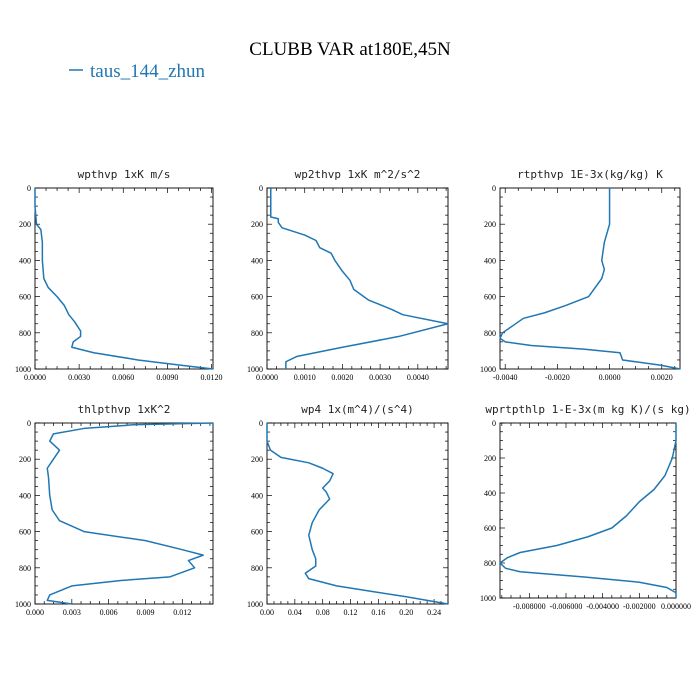 The width and height of the screenshot is (700, 700). I want to click on x-tick-label: 0.00, so click(267, 612).